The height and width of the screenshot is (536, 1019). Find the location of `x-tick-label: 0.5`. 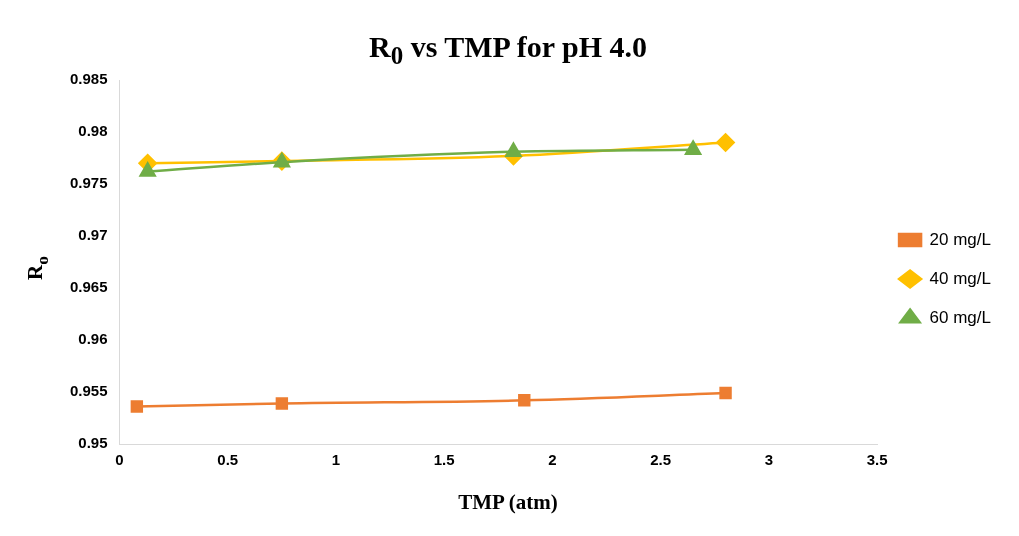

x-tick-label: 0.5 is located at coordinates (228, 460).